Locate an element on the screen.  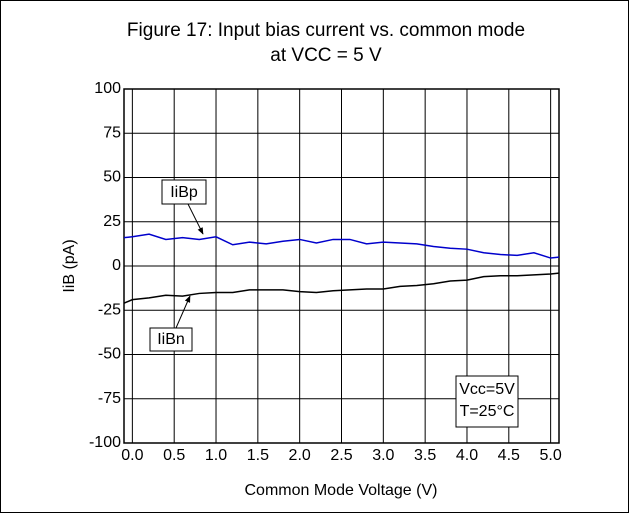
x-tick-label: 2.5 is located at coordinates (341, 455).